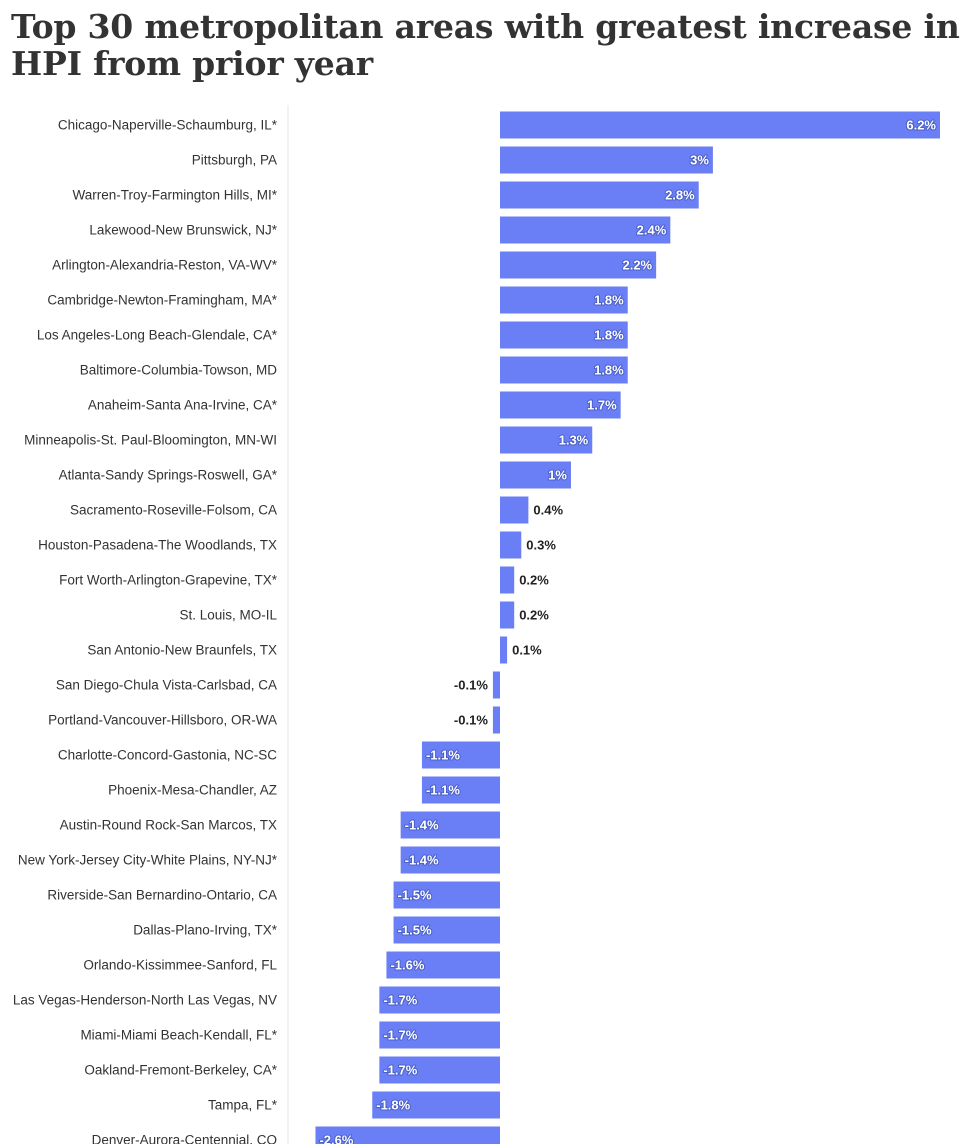  I want to click on category-label-chicago-naperville-schaumburg-il: Chicago-Naperville-Schaumburg, IL*, so click(168, 125).